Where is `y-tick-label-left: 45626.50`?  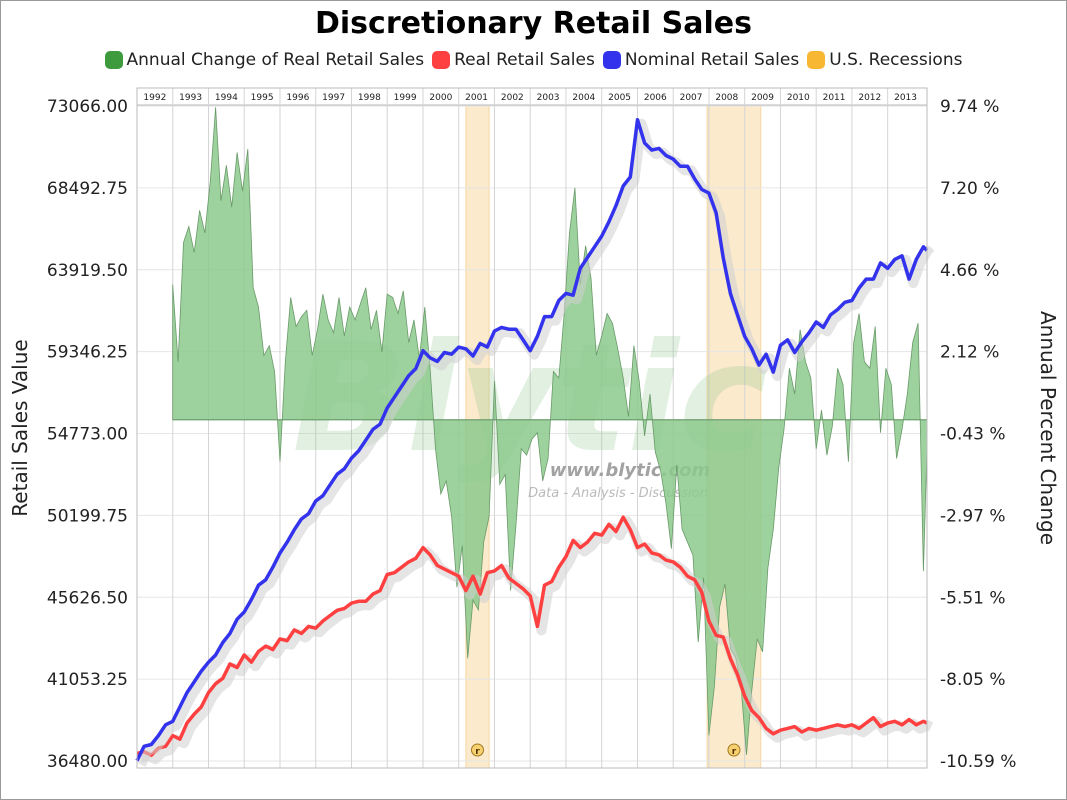
y-tick-label-left: 45626.50 is located at coordinates (87, 598).